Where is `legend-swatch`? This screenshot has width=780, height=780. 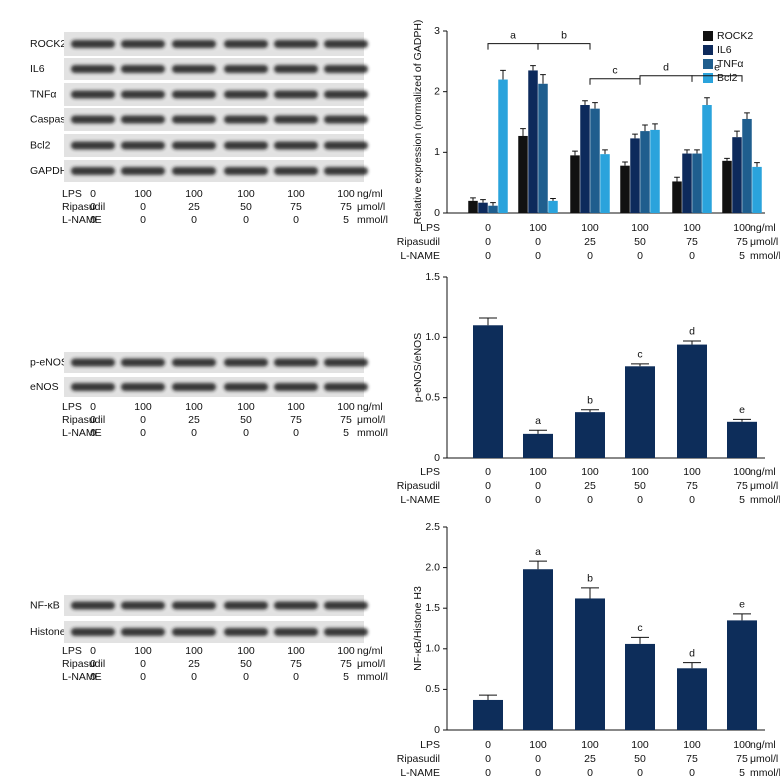
legend-swatch is located at coordinates (708, 64).